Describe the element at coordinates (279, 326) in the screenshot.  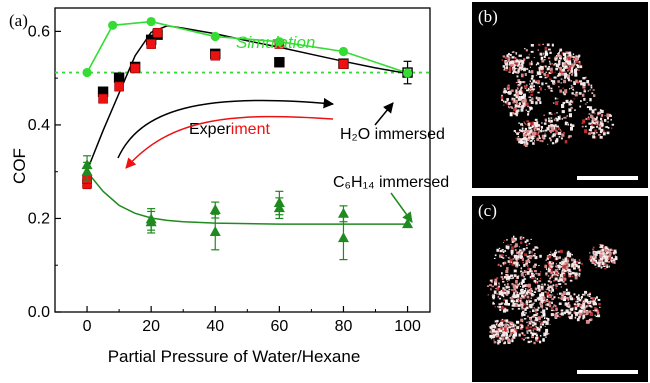
I see `x-tick-label: 60` at that location.